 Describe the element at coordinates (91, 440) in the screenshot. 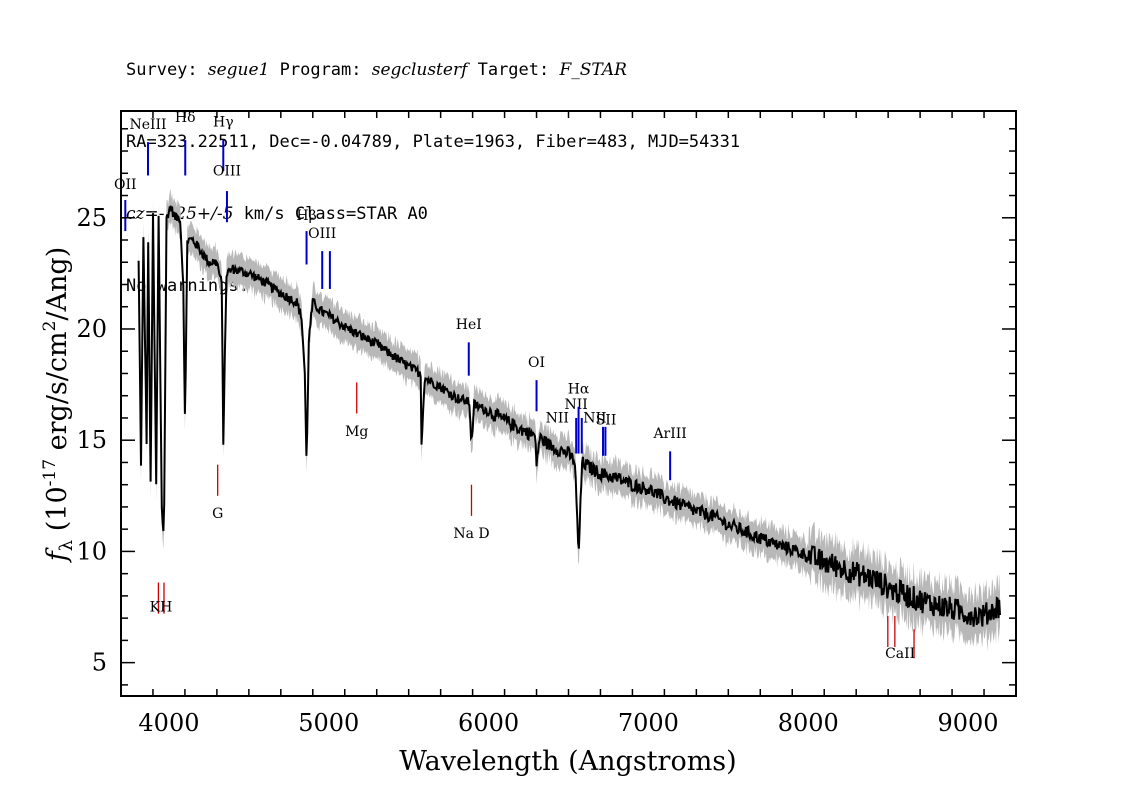

I see `y-tick-label: 15` at that location.